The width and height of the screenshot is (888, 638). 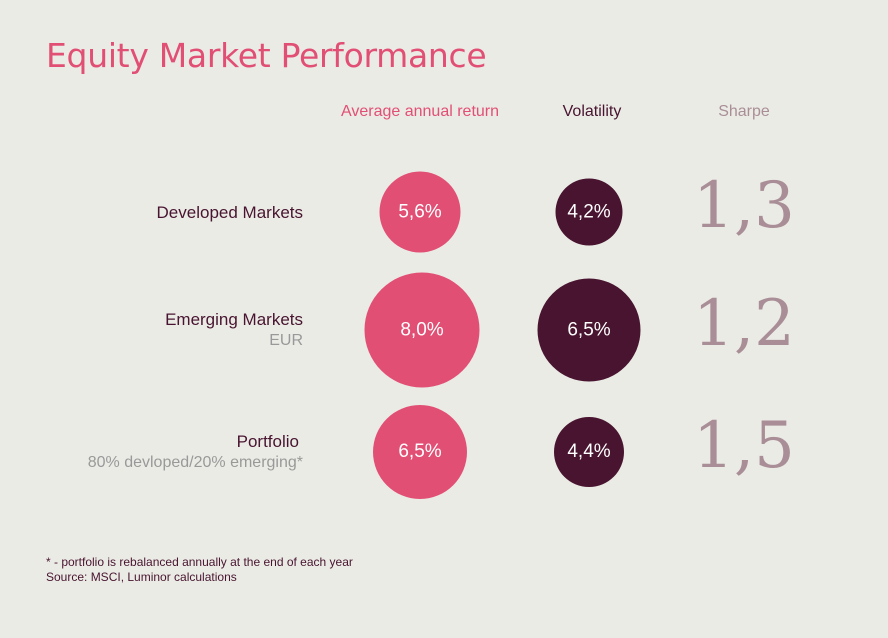 I want to click on column-header-sharpe: Sharpe, so click(x=744, y=111).